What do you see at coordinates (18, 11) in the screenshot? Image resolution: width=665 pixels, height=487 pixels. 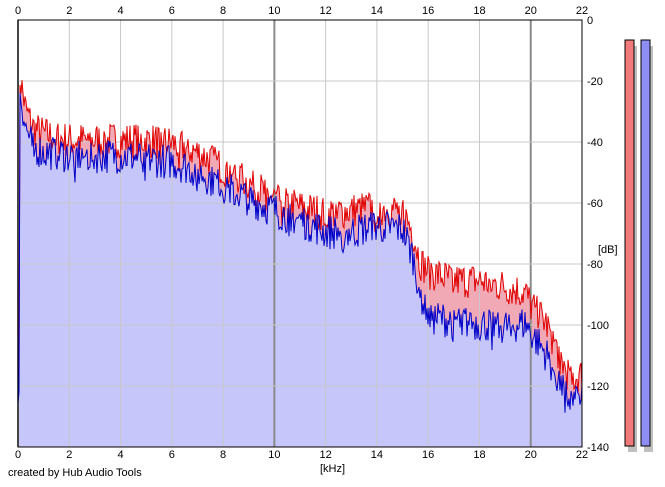 I see `x-tick-label-top: 0` at bounding box center [18, 11].